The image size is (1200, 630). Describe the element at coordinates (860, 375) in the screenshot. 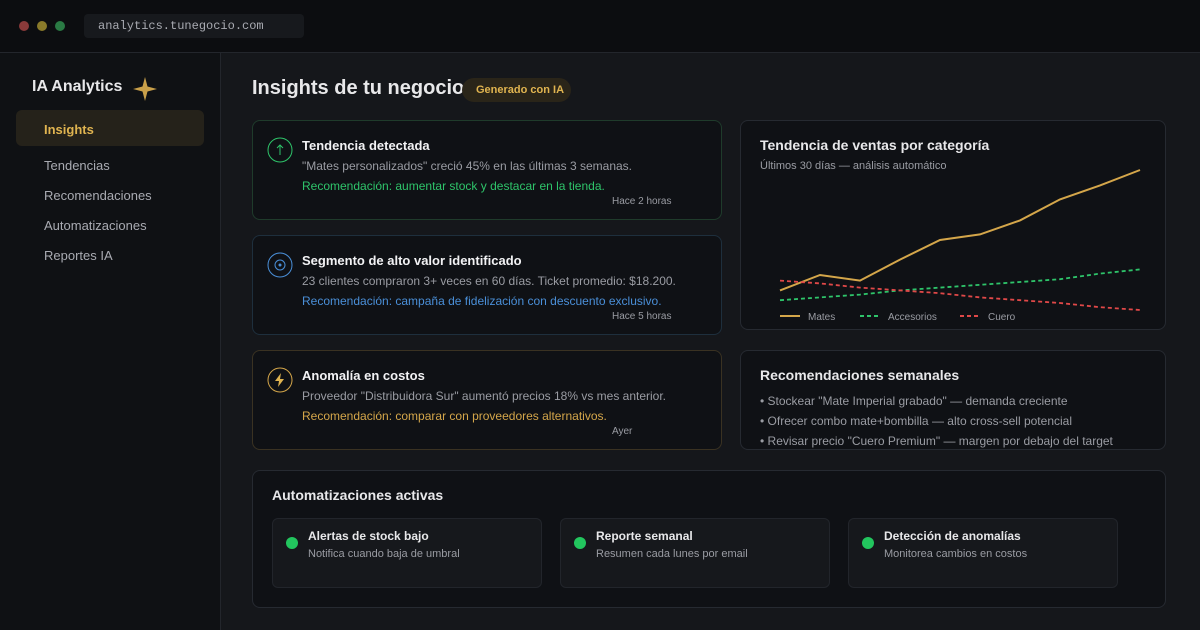

I see `recommendations-title: Recomendaciones semanales` at that location.